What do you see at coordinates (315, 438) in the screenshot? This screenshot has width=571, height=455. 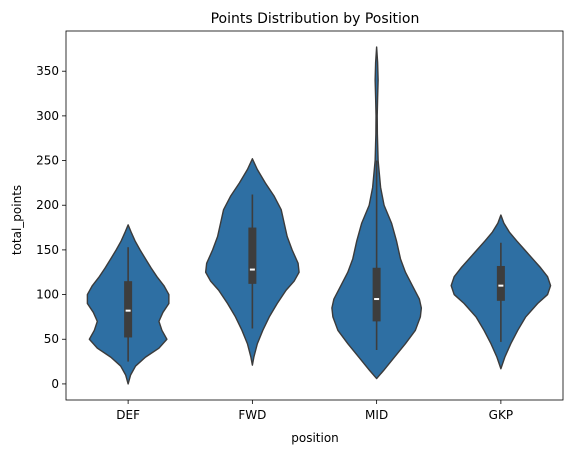 I see `x-axis-label: position` at bounding box center [315, 438].